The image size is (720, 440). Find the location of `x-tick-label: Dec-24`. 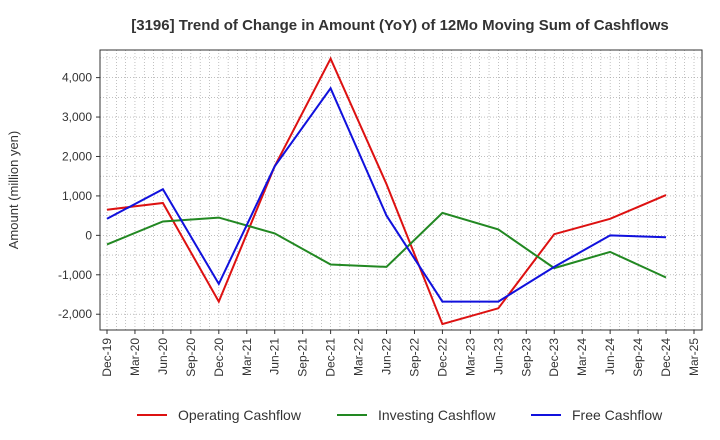

x-tick-label: Dec-24 is located at coordinates (666, 357).